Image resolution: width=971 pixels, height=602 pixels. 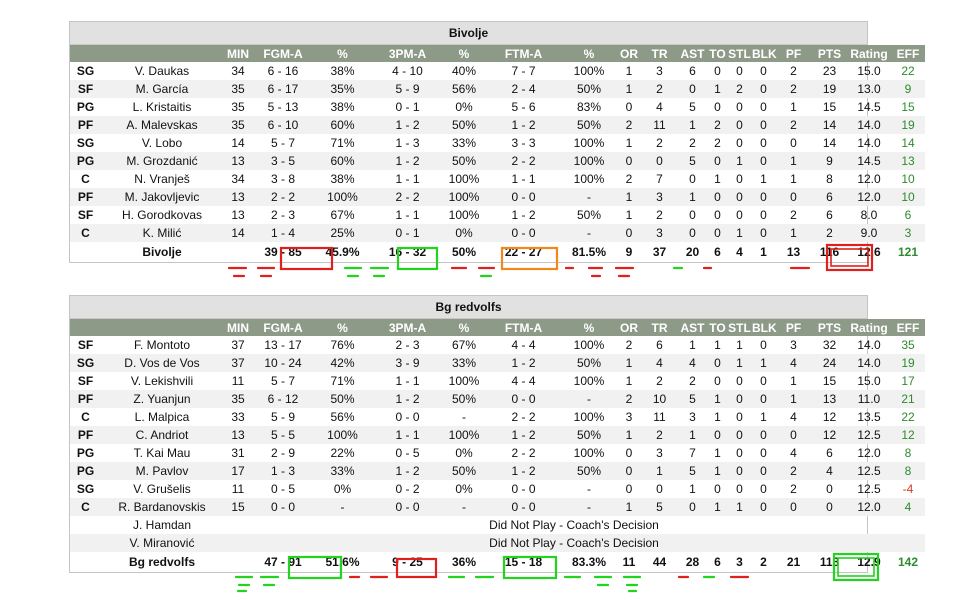 I want to click on cell-pts: 13, so click(x=829, y=399).